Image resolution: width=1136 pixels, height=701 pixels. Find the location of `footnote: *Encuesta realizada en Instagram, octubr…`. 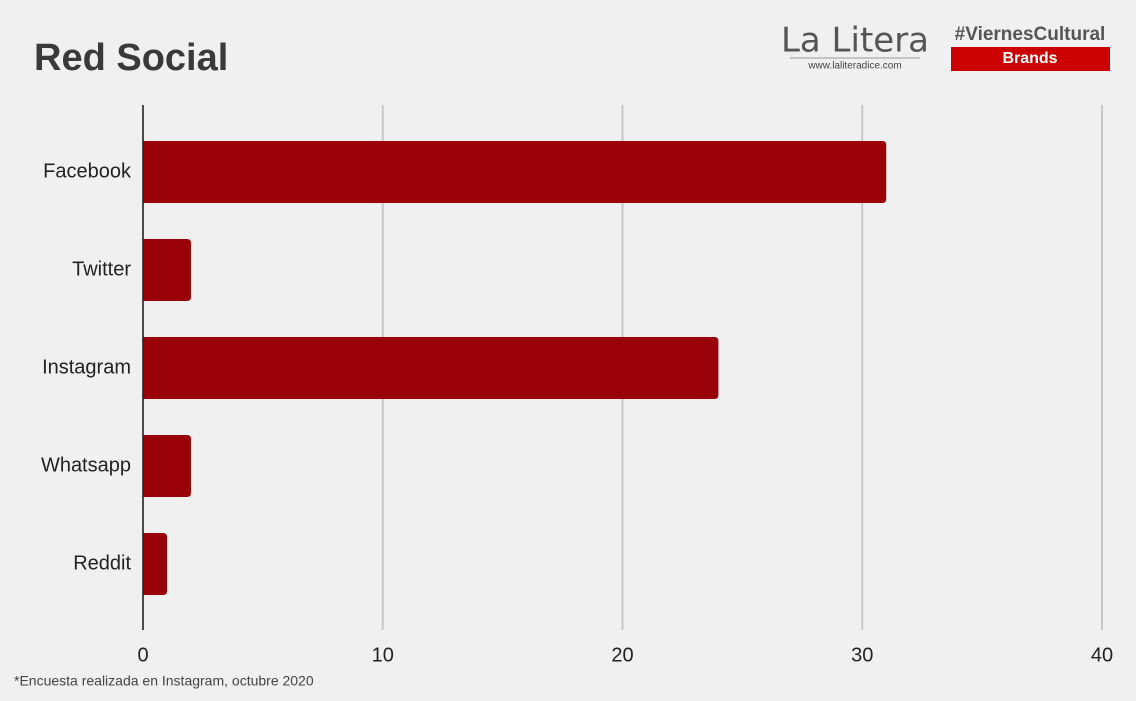

footnote: *Encuesta realizada en Instagram, octubr… is located at coordinates (164, 681).